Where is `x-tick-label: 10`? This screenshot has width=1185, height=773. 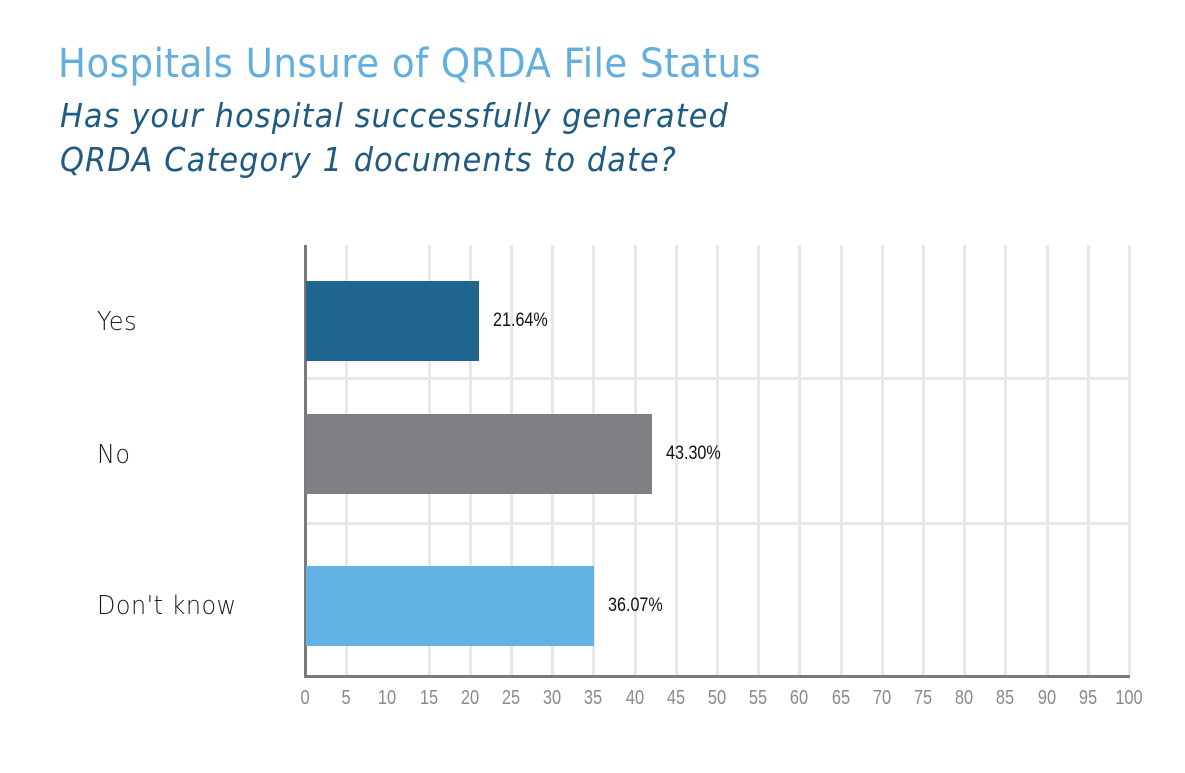 x-tick-label: 10 is located at coordinates (387, 698).